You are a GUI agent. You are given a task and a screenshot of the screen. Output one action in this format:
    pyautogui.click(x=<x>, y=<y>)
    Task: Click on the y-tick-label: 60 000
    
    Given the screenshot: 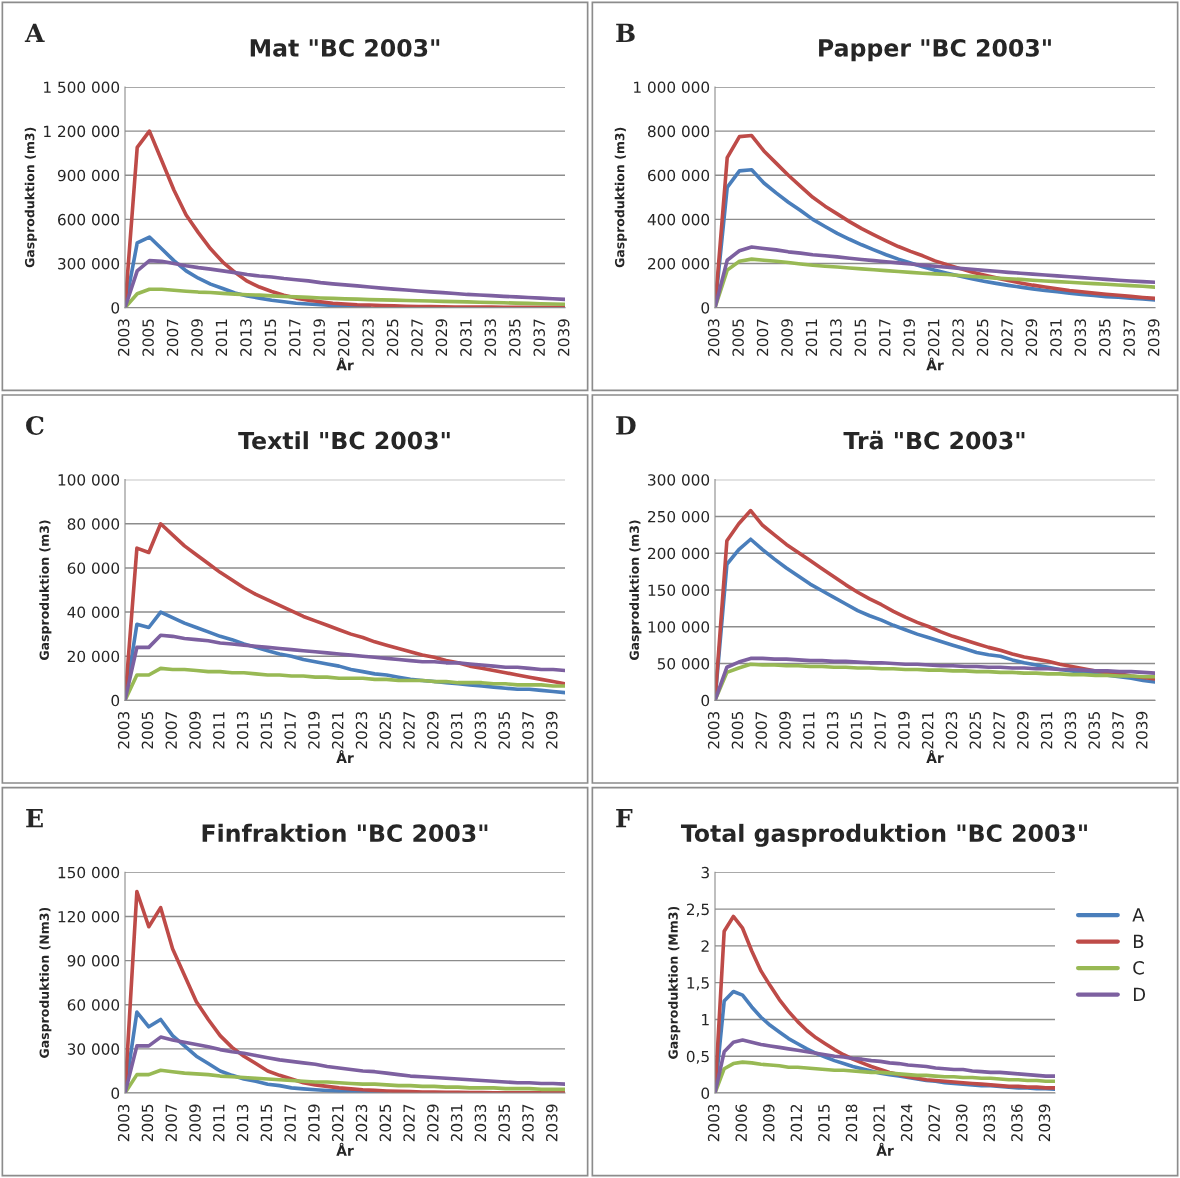 What is the action you would take?
    pyautogui.click(x=93, y=568)
    